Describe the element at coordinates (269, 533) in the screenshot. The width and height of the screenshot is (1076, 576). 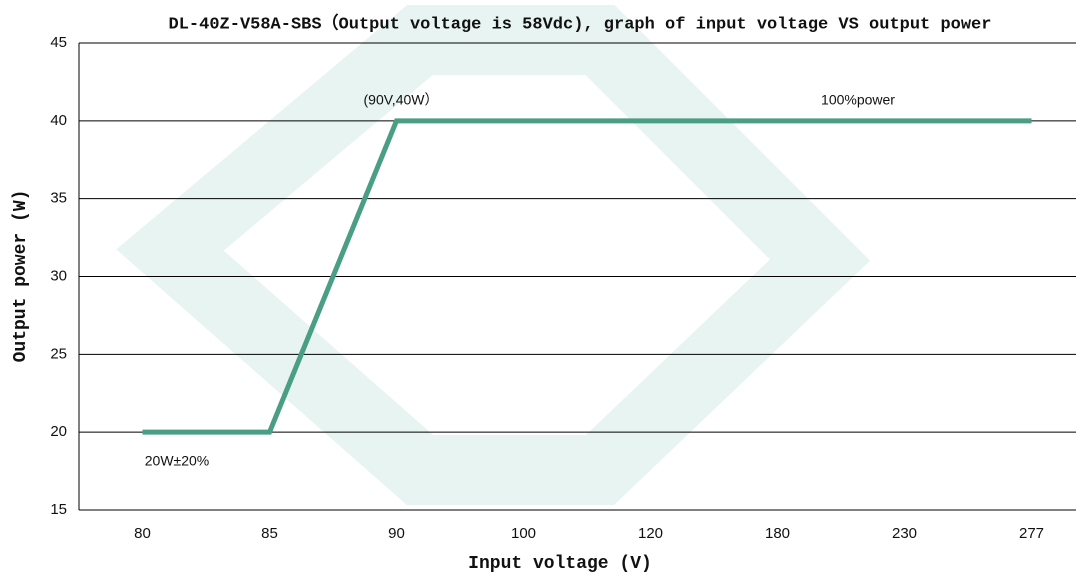
I see `x-tick-label: 85` at that location.